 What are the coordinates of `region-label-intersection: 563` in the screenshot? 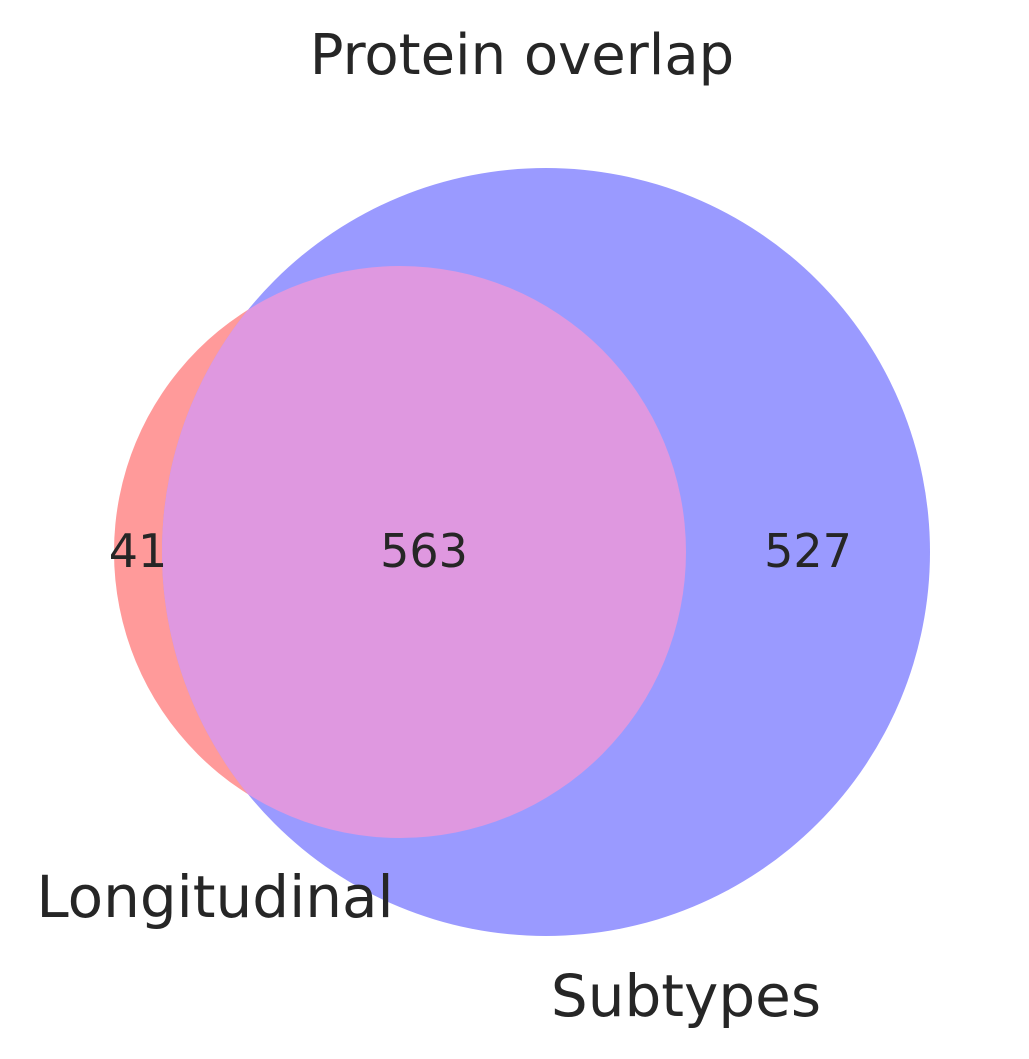 It's located at (424, 551).